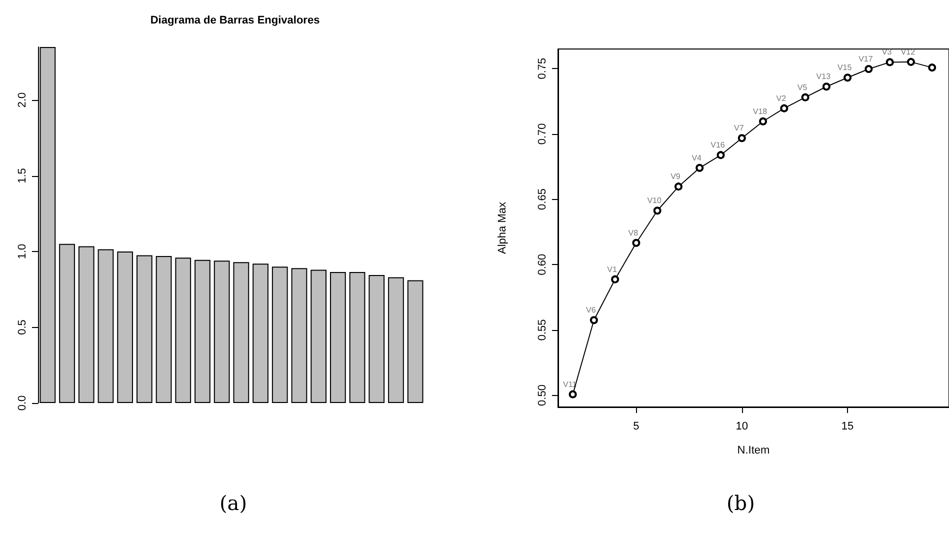  I want to click on y-tick-label: 0.65, so click(542, 199).